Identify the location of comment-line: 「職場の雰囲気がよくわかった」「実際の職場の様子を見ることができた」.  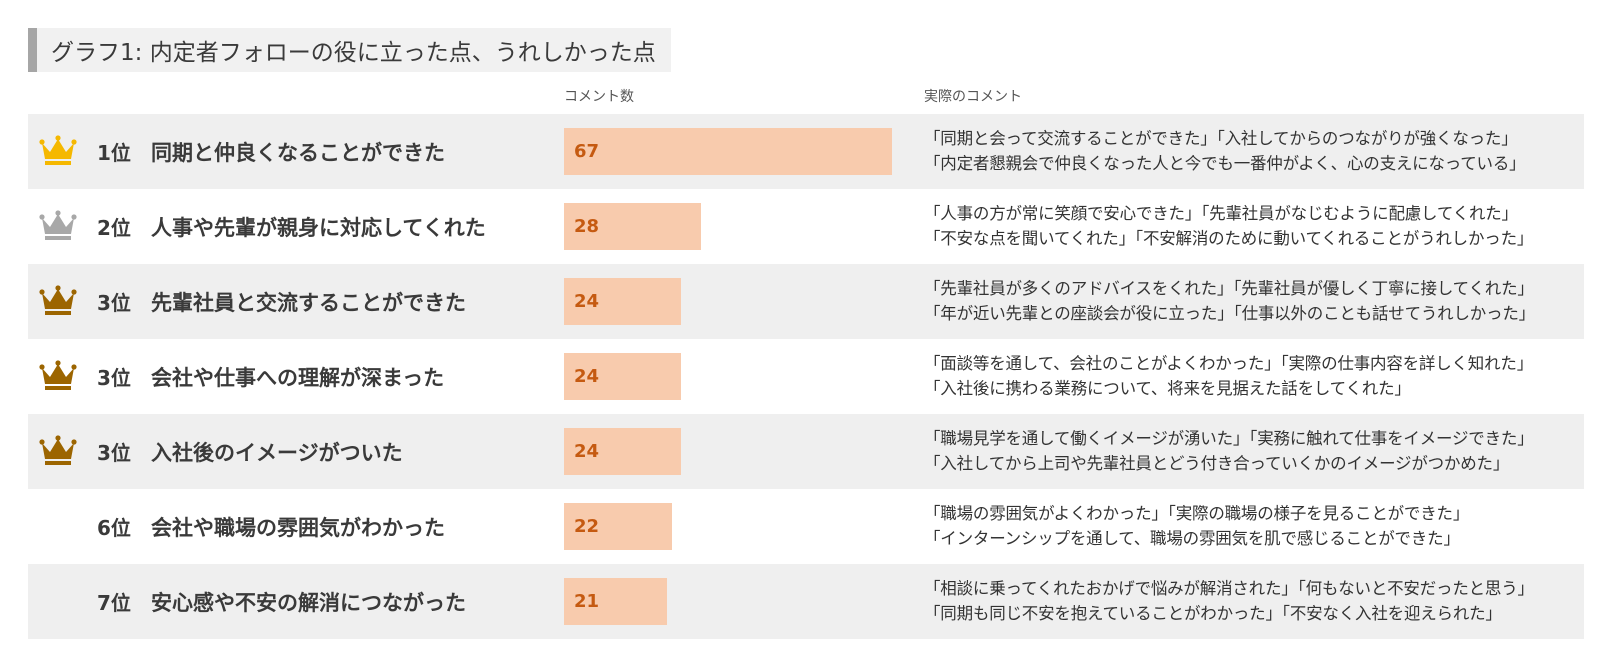
(1197, 513).